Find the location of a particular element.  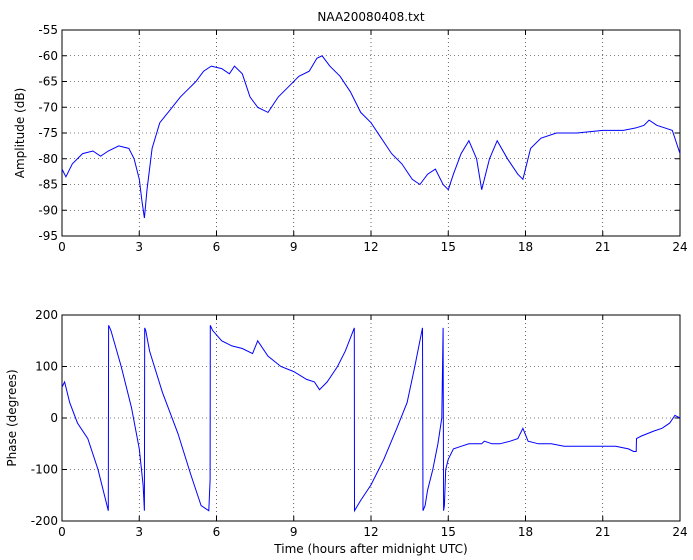

phase-y-tick-label: -100 is located at coordinates (44, 470).